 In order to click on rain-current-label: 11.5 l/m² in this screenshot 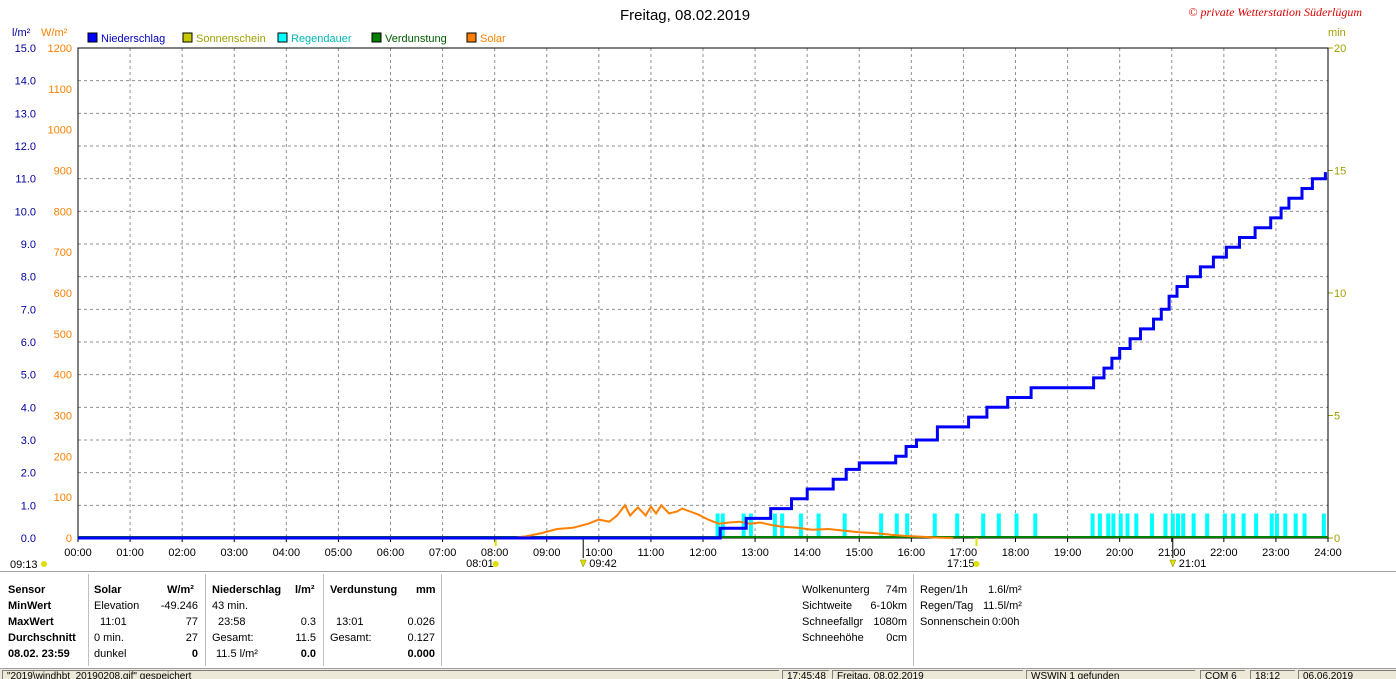, I will do `click(237, 654)`.